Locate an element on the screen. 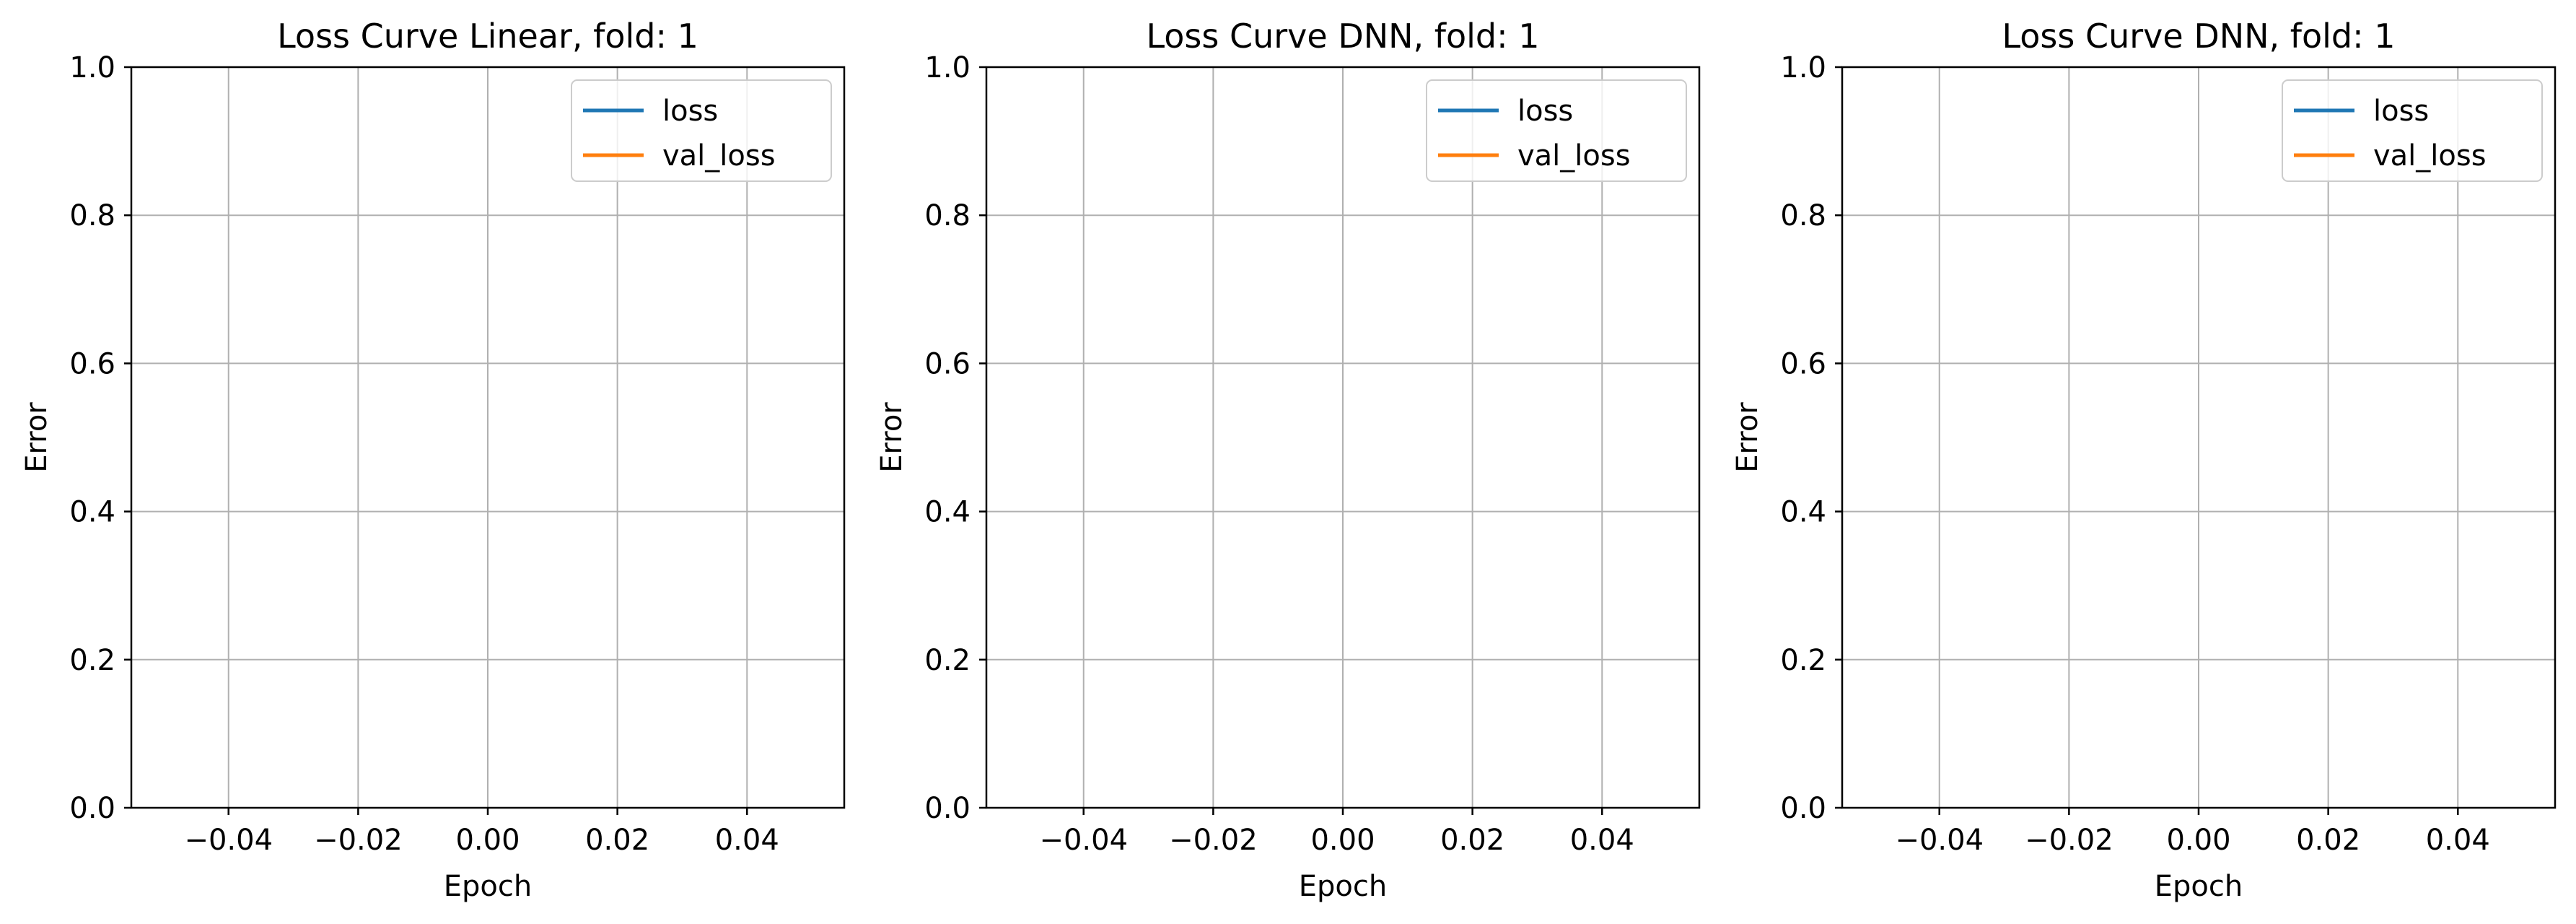  chart-title: Loss Curve Linear, fold: 1 is located at coordinates (487, 36).